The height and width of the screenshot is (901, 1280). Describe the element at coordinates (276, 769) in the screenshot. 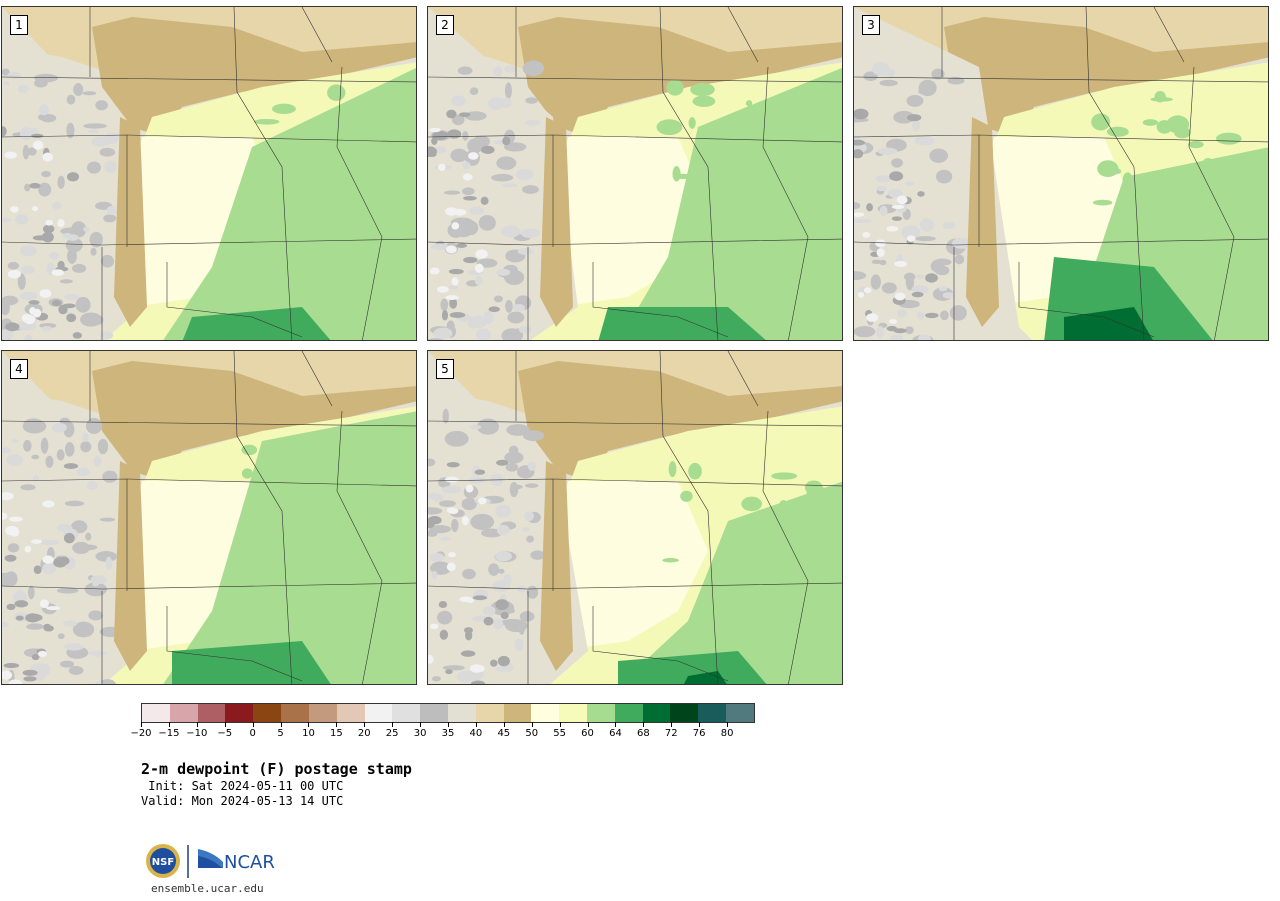

I see `figure-title: 2-m dewpoint (F) postage stamp` at that location.